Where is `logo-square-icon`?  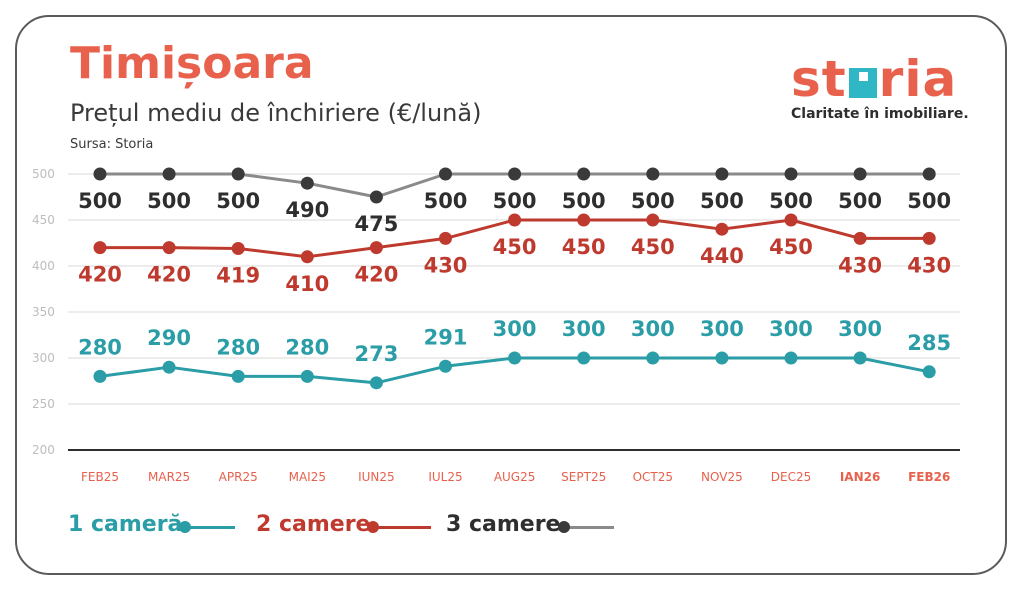
logo-square-icon is located at coordinates (862, 83).